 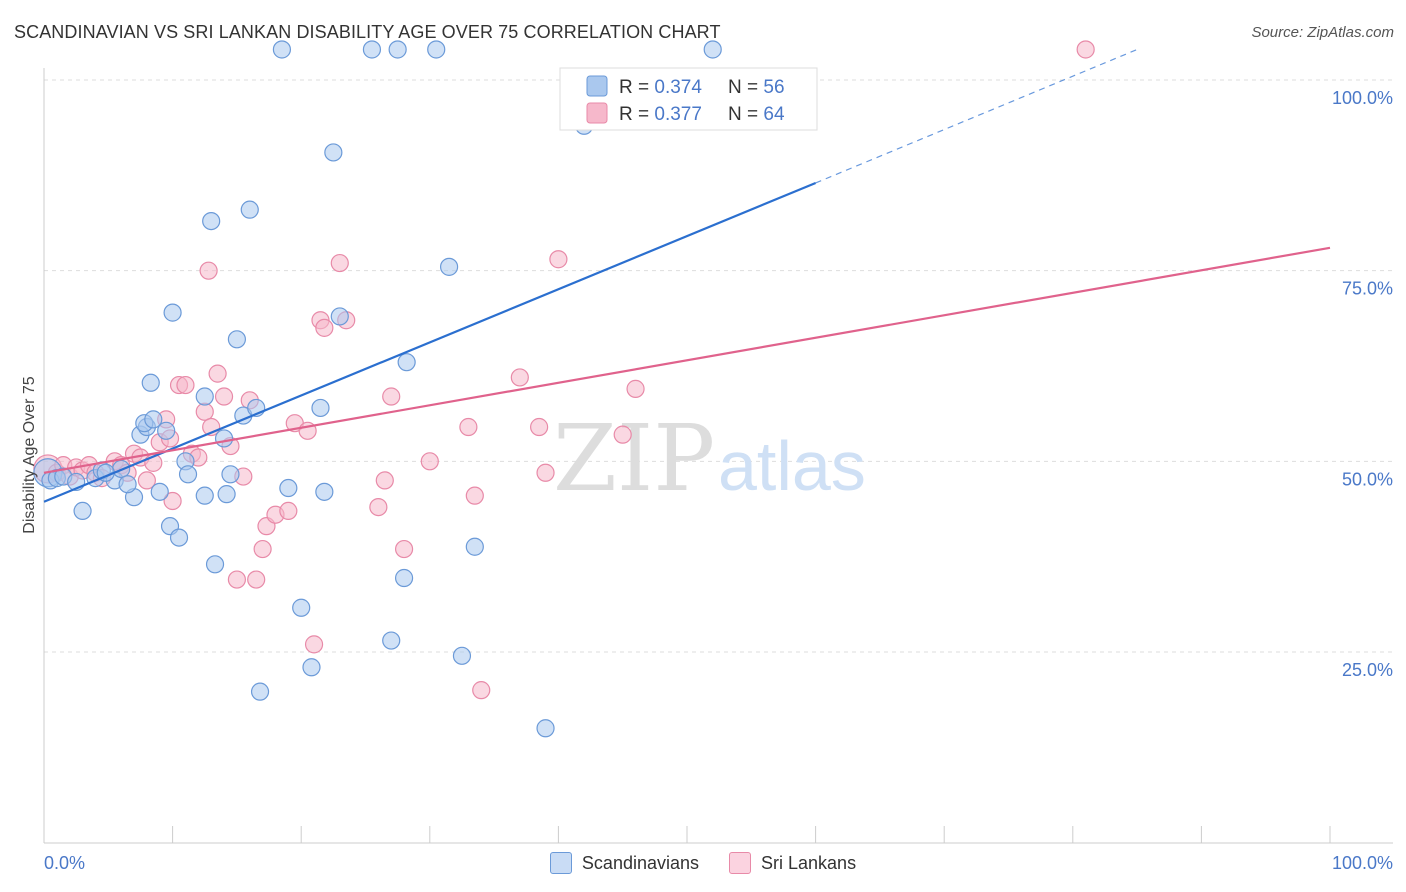 I want to click on bottom-legend-scandinavians: Scandinavians, so click(x=624, y=863).